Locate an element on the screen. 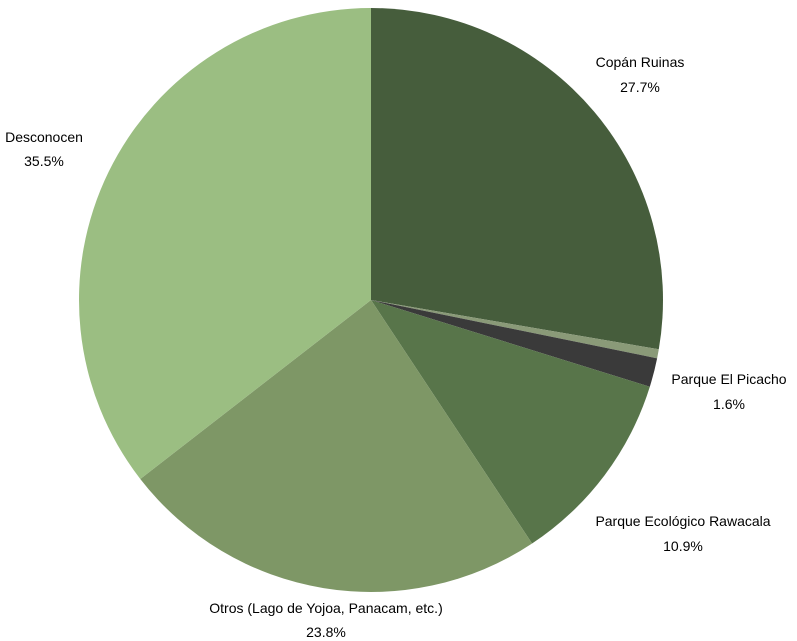 The height and width of the screenshot is (641, 797). value-otros: 23.8% is located at coordinates (326, 632).